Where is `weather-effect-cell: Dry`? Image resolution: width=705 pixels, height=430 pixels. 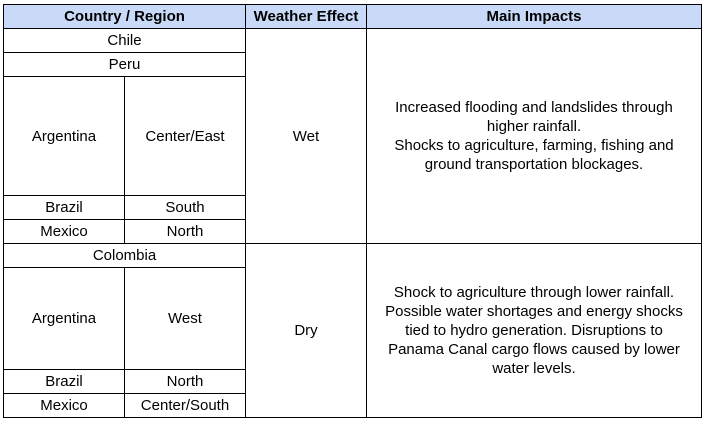
weather-effect-cell: Dry is located at coordinates (306, 330).